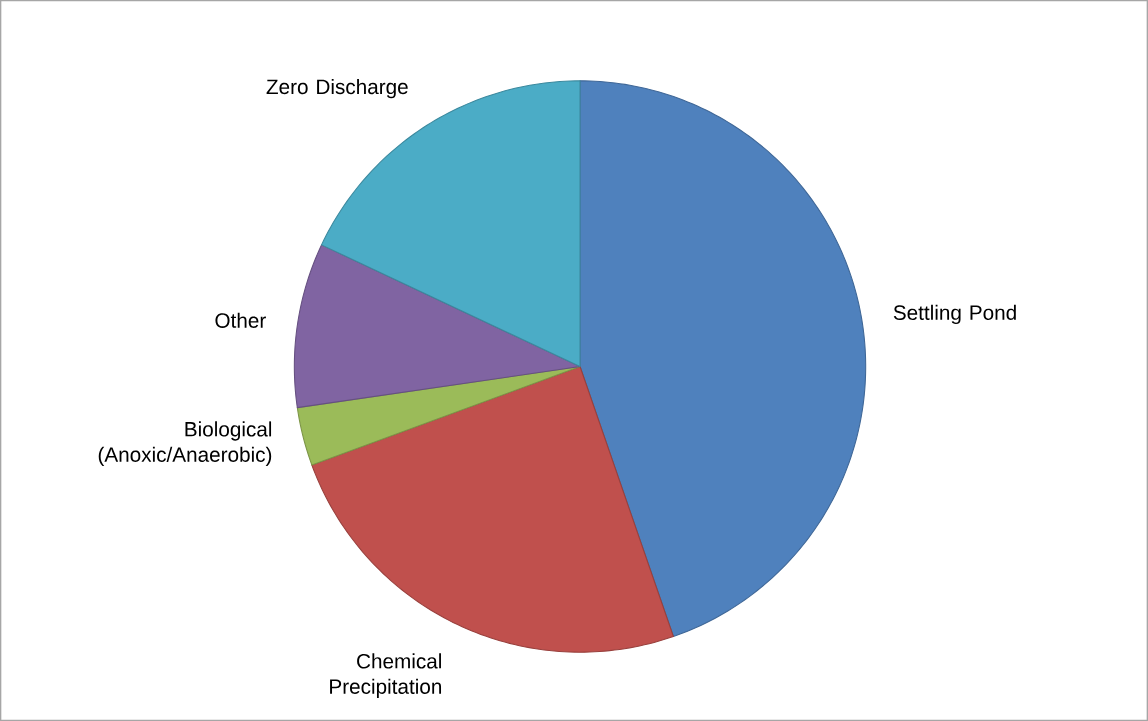 Image resolution: width=1148 pixels, height=721 pixels. What do you see at coordinates (240, 320) in the screenshot?
I see `slice-label: Other` at bounding box center [240, 320].